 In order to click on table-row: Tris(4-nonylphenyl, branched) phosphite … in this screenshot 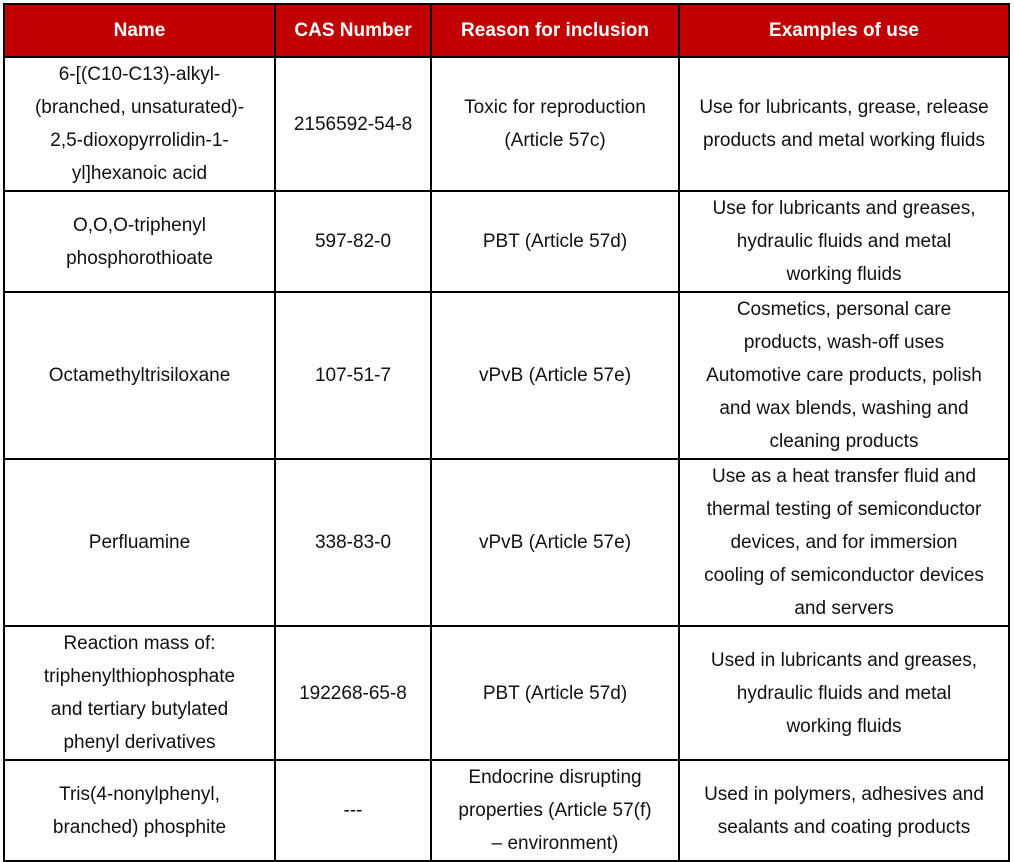, I will do `click(506, 810)`.